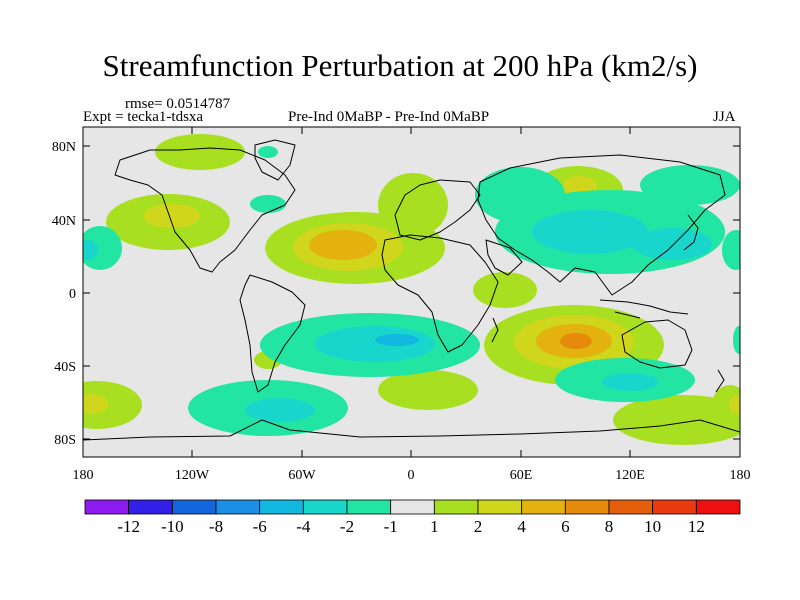  Describe the element at coordinates (302, 475) in the screenshot. I see `lon-label: 60W` at that location.